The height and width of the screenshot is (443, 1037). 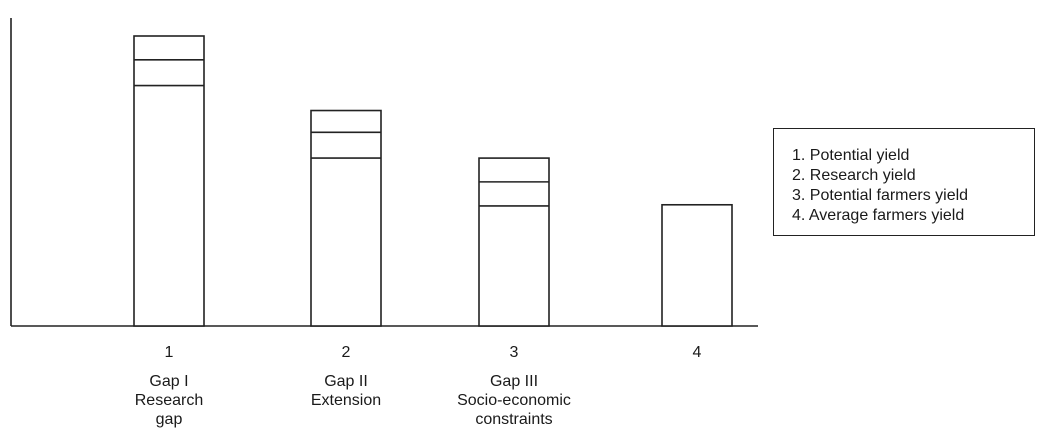 I want to click on legend-item-research-yield: 2. Research yield, so click(x=854, y=175).